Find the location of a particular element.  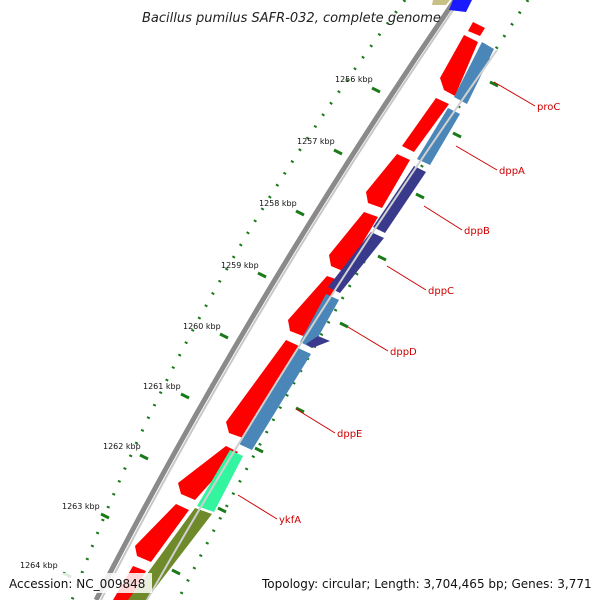

feature-block-blue is located at coordinates (460, 6).